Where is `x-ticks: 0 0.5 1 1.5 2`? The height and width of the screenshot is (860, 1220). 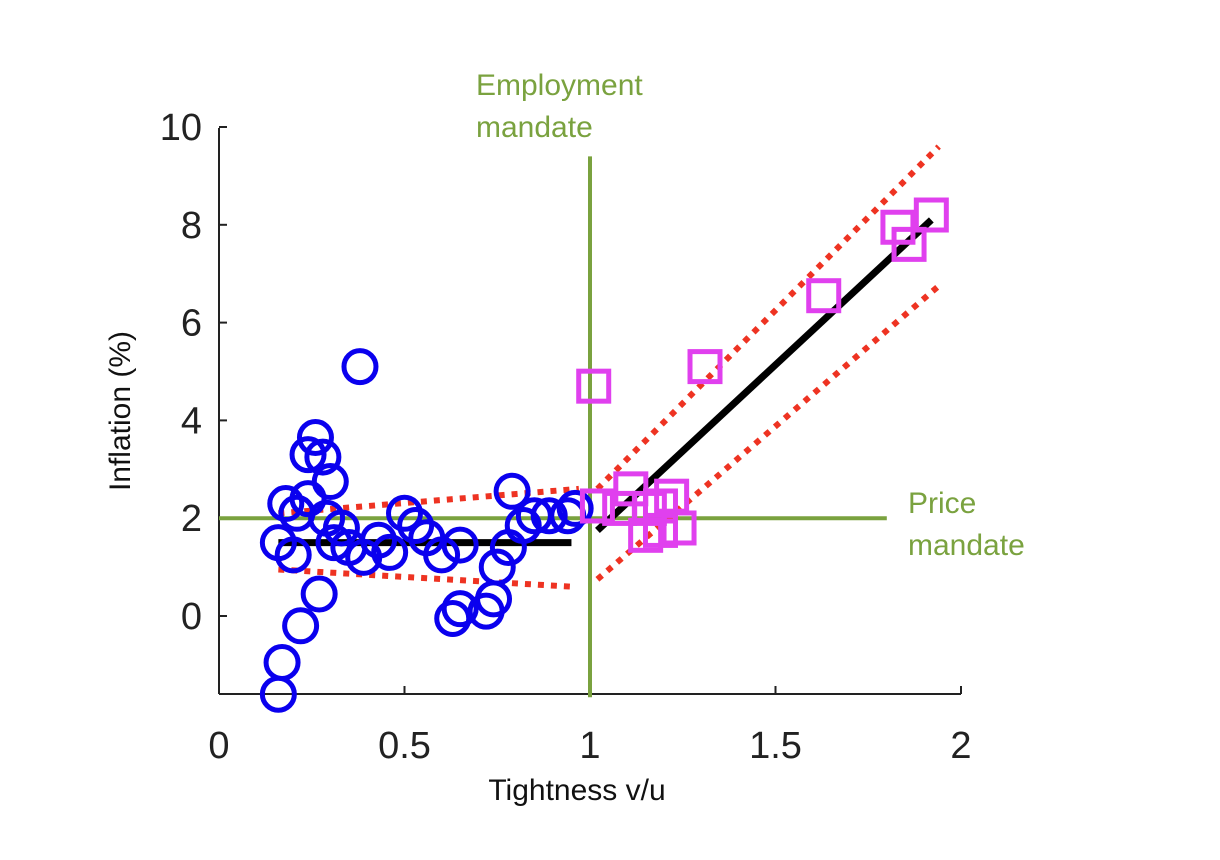
x-ticks: 0 0.5 1 1.5 2 is located at coordinates (590, 726).